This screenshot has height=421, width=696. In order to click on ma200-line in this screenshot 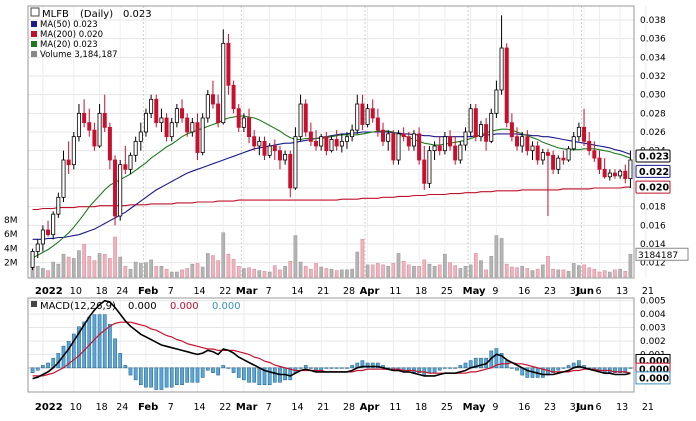, I will do `click(331, 198)`.